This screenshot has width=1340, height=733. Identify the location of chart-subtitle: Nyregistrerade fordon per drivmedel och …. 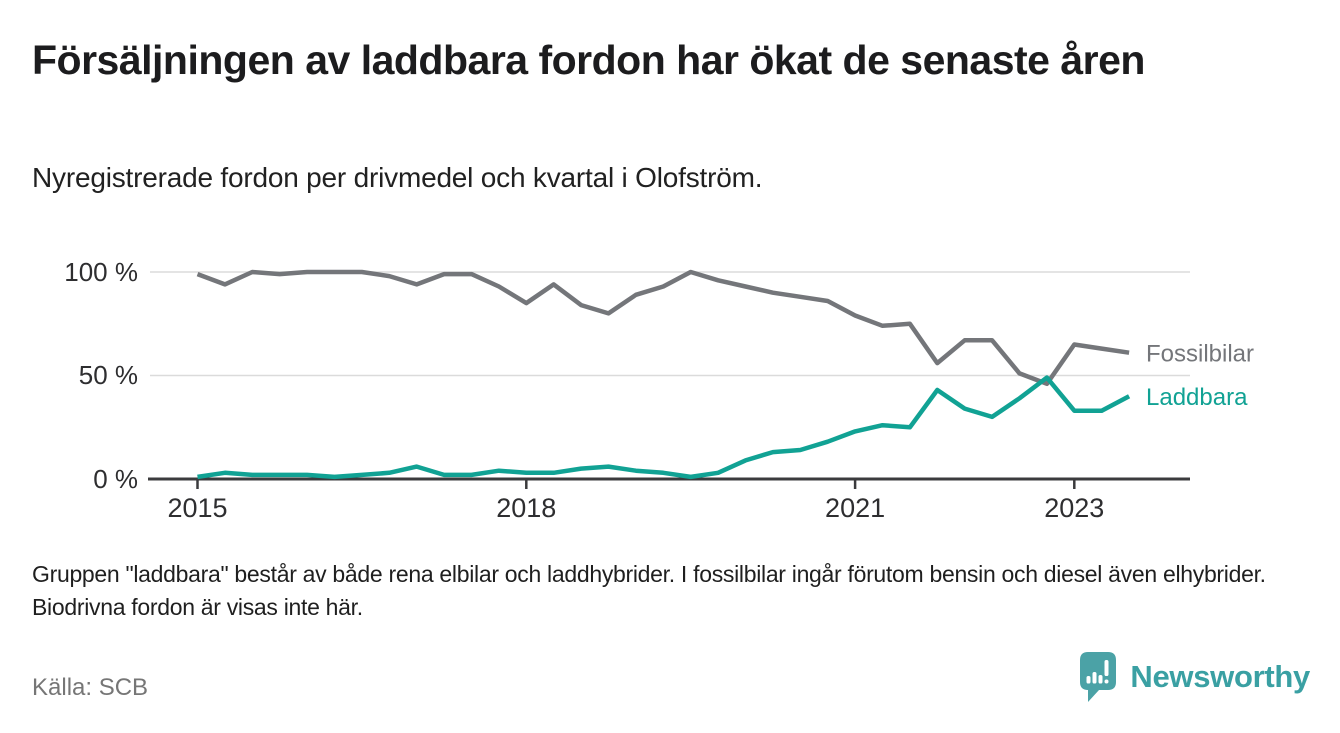
(397, 177).